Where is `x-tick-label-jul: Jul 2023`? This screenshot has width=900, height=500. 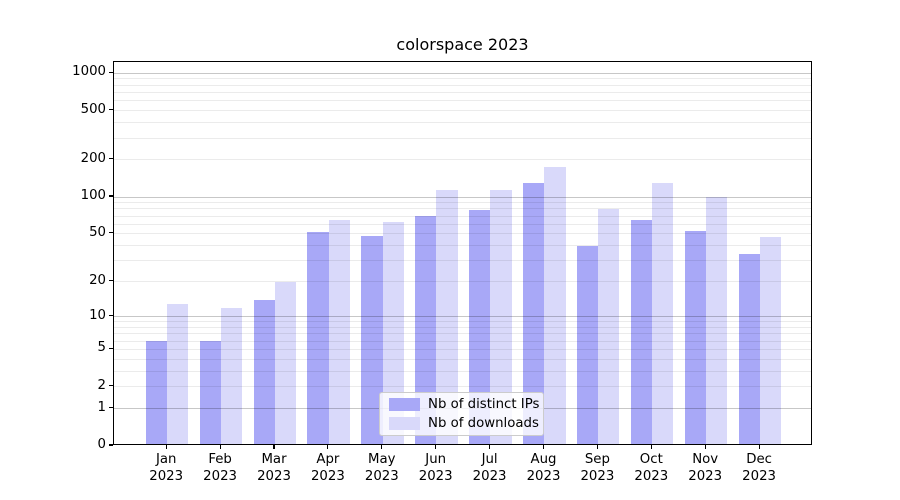 x-tick-label-jul: Jul 2023 is located at coordinates (490, 469).